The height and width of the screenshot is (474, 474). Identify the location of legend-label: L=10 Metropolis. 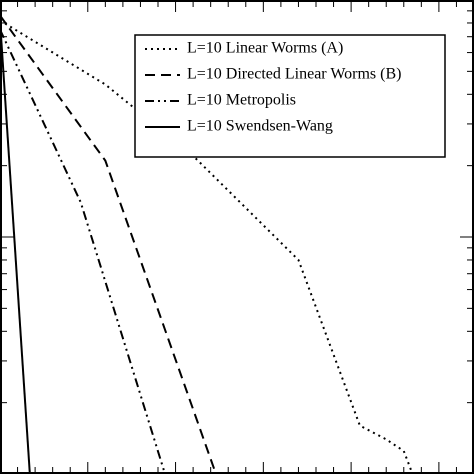
(241, 100).